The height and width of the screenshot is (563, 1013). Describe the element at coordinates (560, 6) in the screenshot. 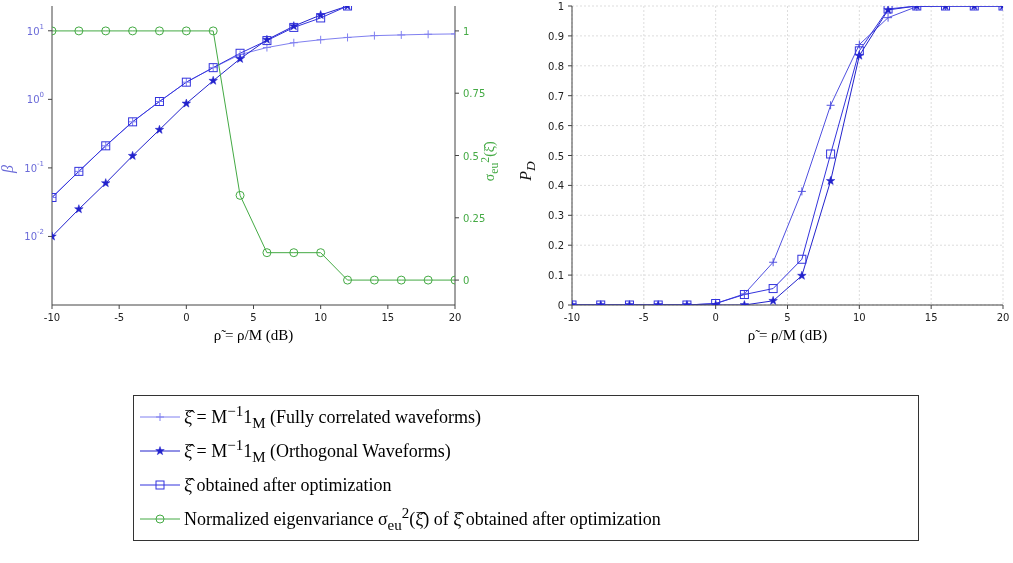

I see `y-tick-label: 1` at that location.